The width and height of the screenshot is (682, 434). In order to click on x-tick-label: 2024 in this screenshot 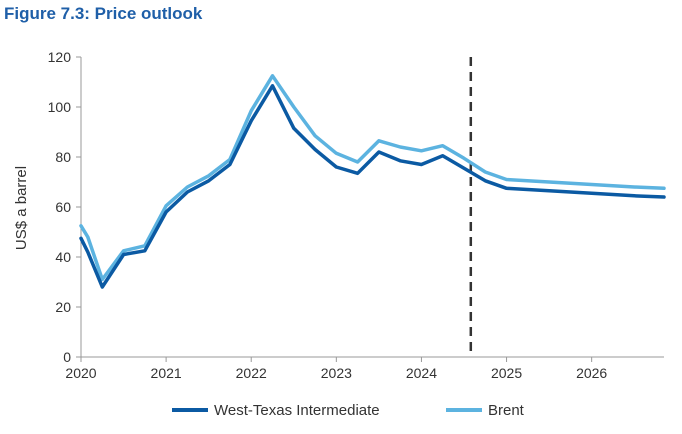, I will do `click(421, 373)`.